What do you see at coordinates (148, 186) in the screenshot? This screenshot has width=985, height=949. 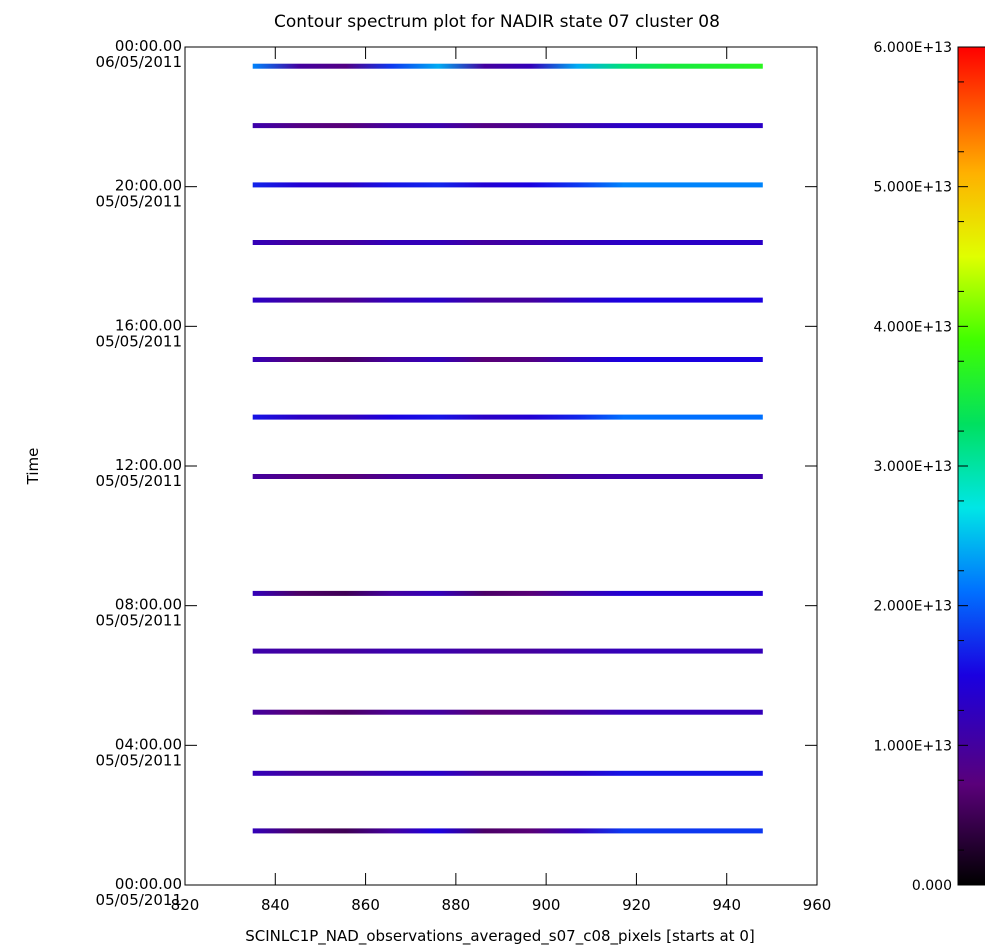 I see `y-tick-time: 20:00.00` at bounding box center [148, 186].